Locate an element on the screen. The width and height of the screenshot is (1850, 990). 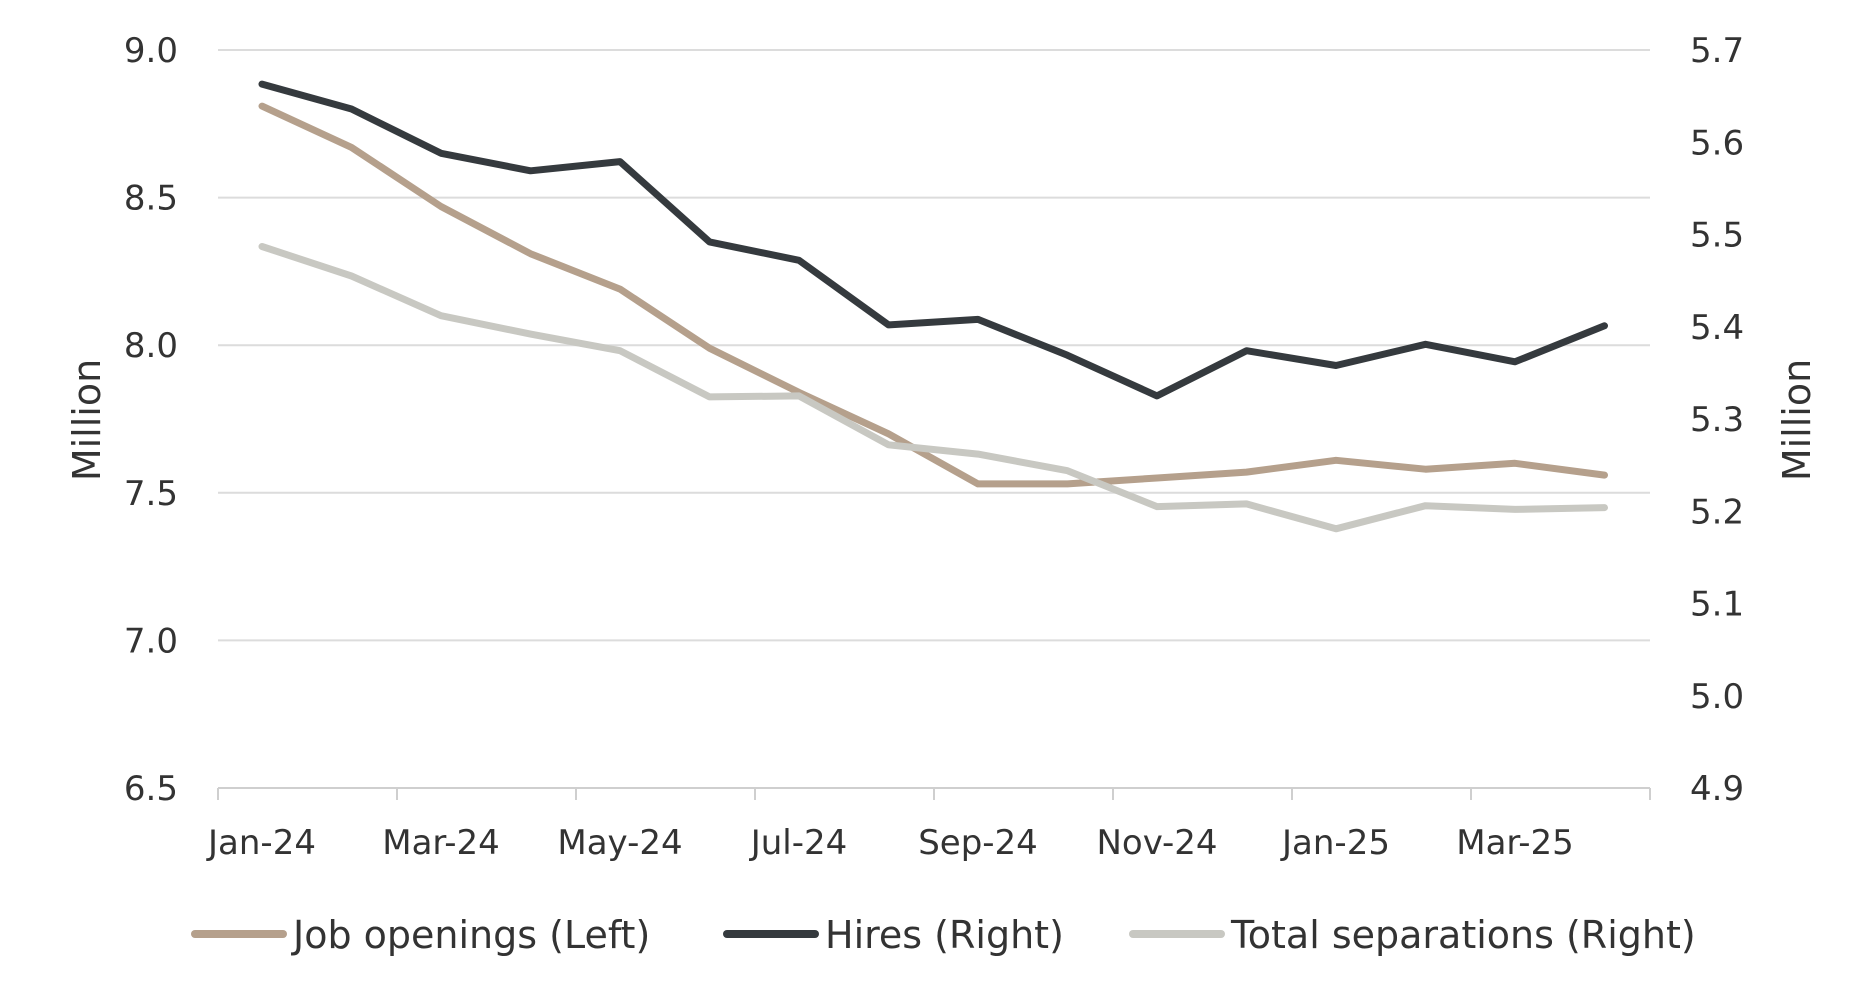
legend-label: Hires (Right) is located at coordinates (944, 935).